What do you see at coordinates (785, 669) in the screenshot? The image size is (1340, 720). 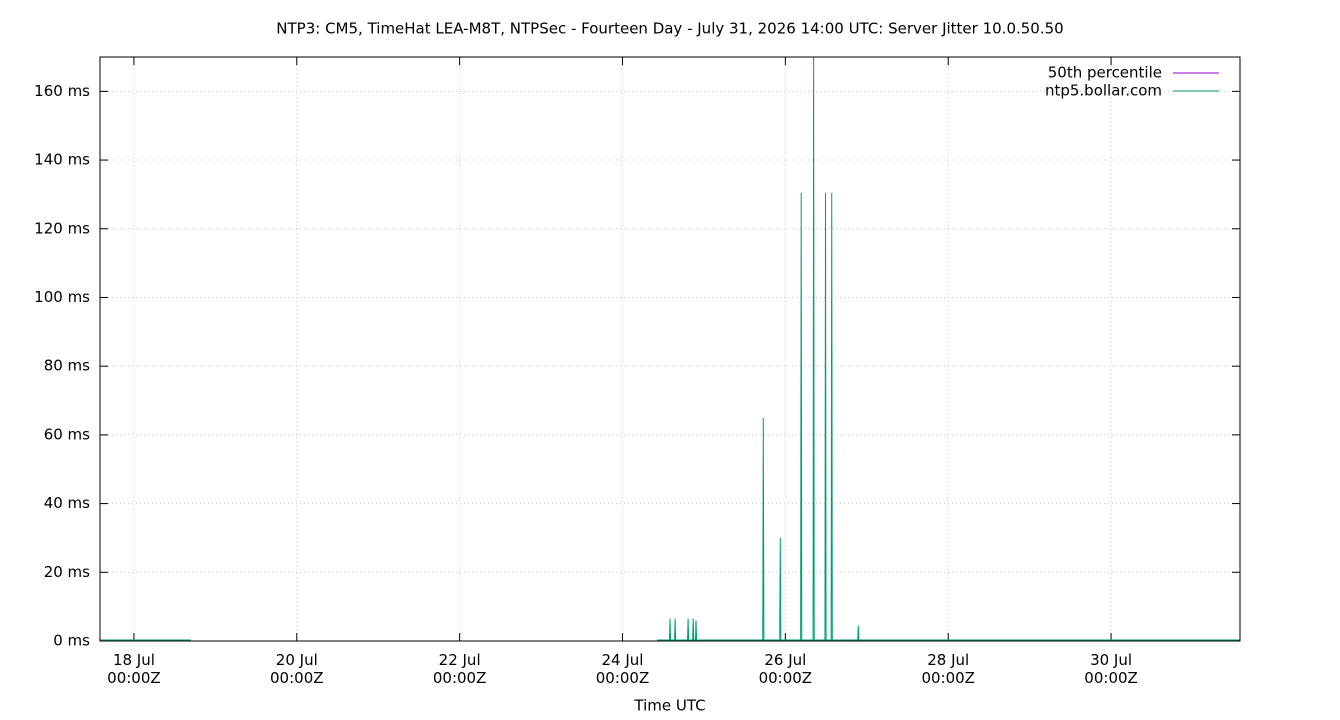 I see `x-tick-label: 26 Jul 00:00Z` at bounding box center [785, 669].